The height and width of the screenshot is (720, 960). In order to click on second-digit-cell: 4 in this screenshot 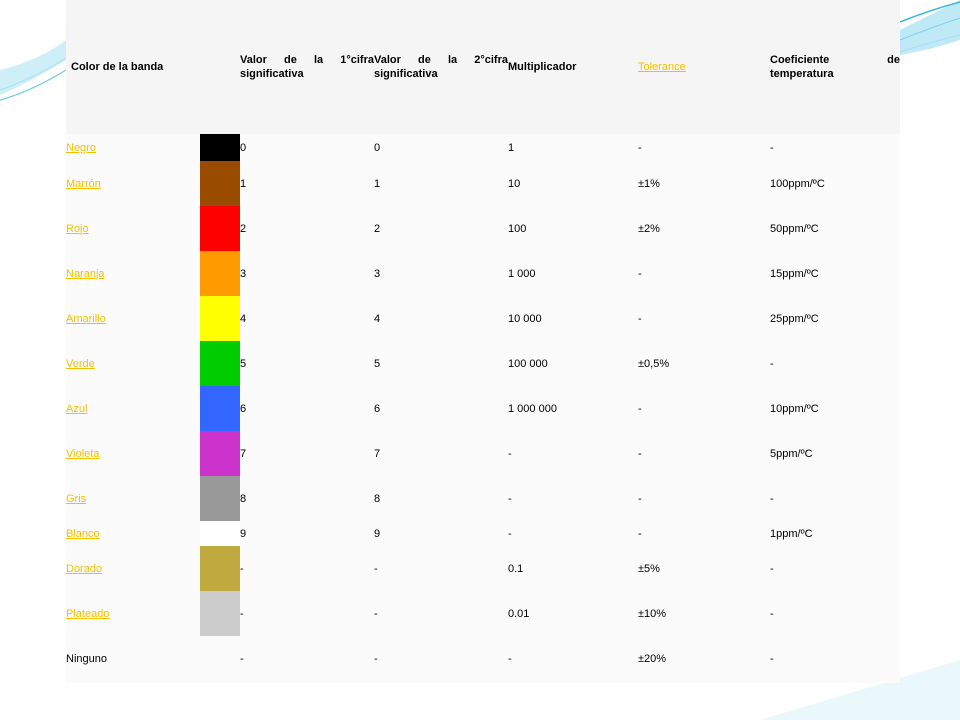, I will do `click(377, 318)`.